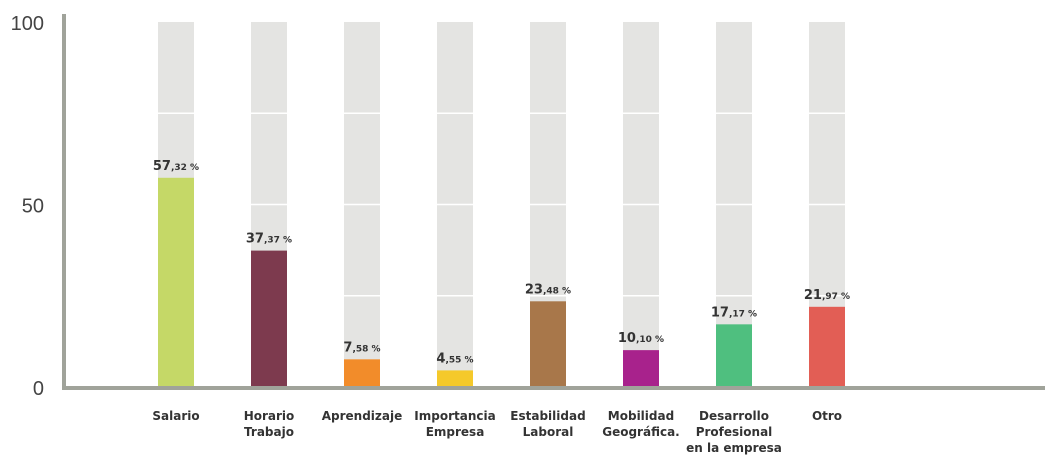 This screenshot has height=464, width=1057. Describe the element at coordinates (27, 24) in the screenshot. I see `y-tick-label: 100` at that location.